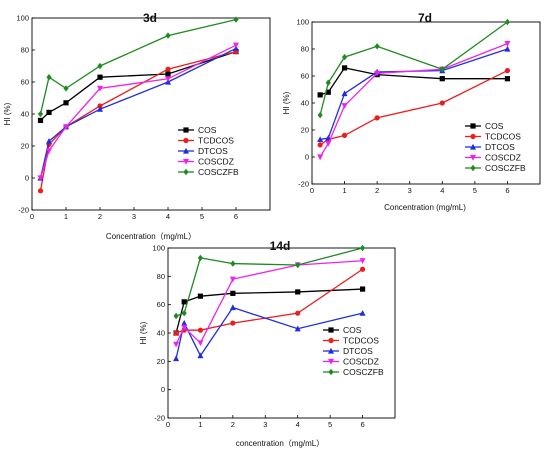 This screenshot has width=550, height=451. Describe the element at coordinates (500, 147) in the screenshot. I see `legend-label: DTCOS` at that location.